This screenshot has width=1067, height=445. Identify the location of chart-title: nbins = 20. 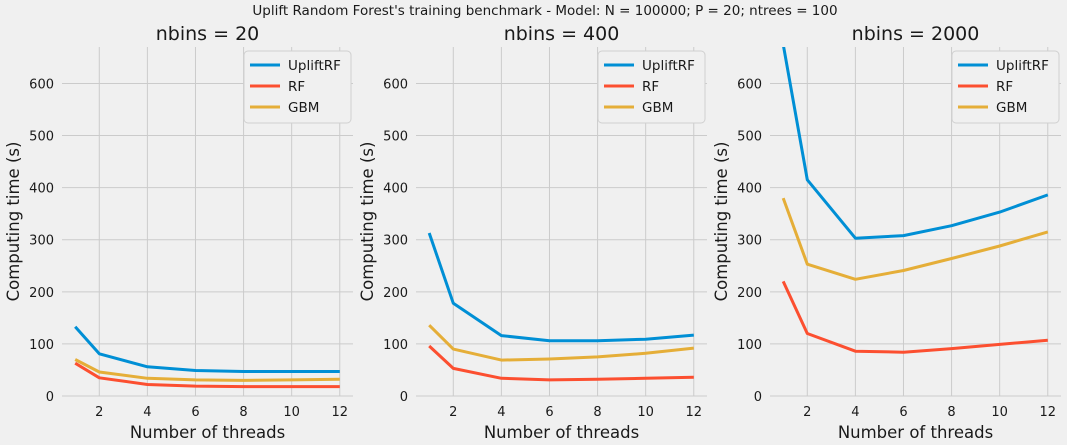
(208, 34).